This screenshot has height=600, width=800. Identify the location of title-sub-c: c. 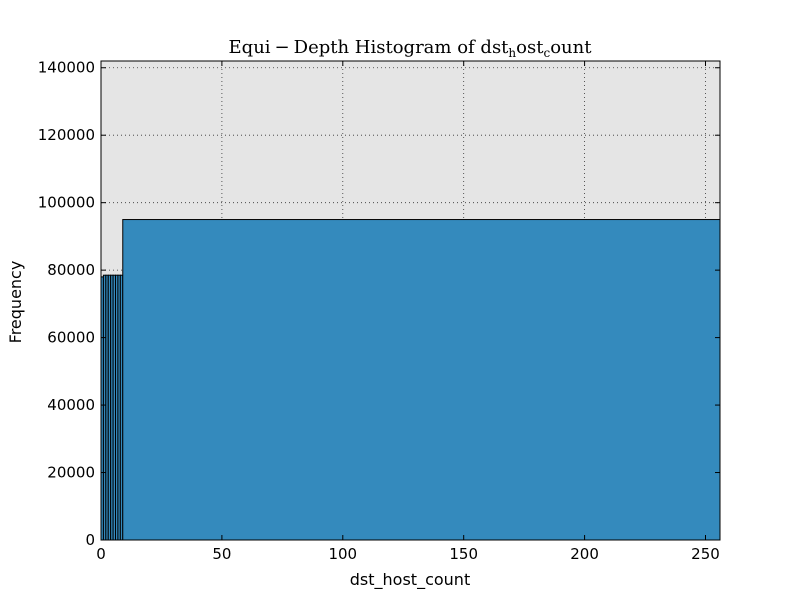
(546, 53).